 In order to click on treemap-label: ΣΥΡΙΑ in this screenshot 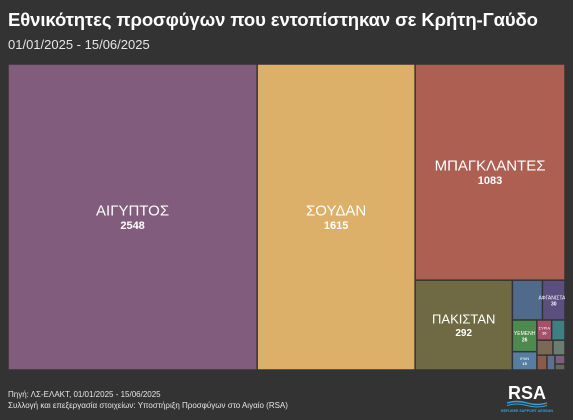, I will do `click(544, 327)`.